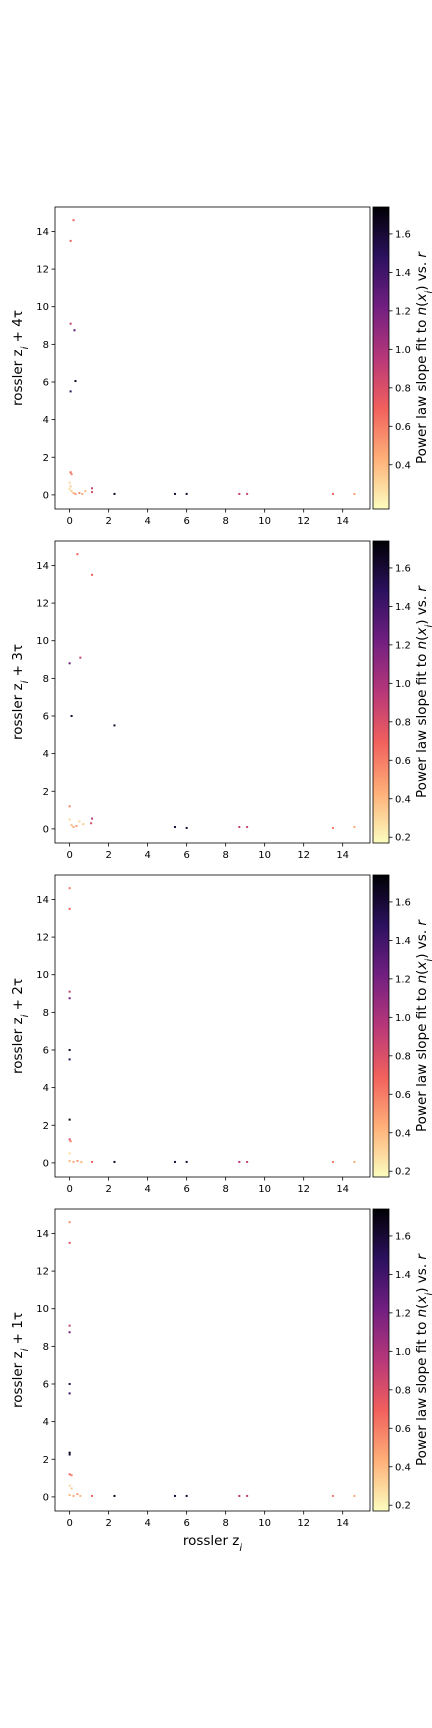  Describe the element at coordinates (42, 1309) in the screenshot. I see `y-tick-label: 10` at that location.